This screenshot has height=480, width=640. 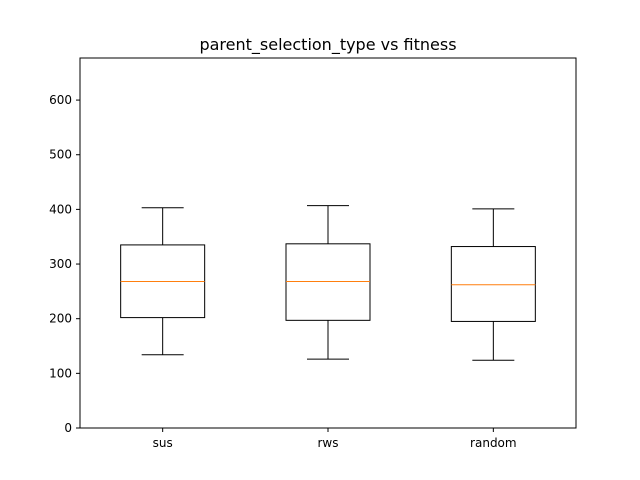 What do you see at coordinates (68, 428) in the screenshot?
I see `y-tick-label: 0` at bounding box center [68, 428].